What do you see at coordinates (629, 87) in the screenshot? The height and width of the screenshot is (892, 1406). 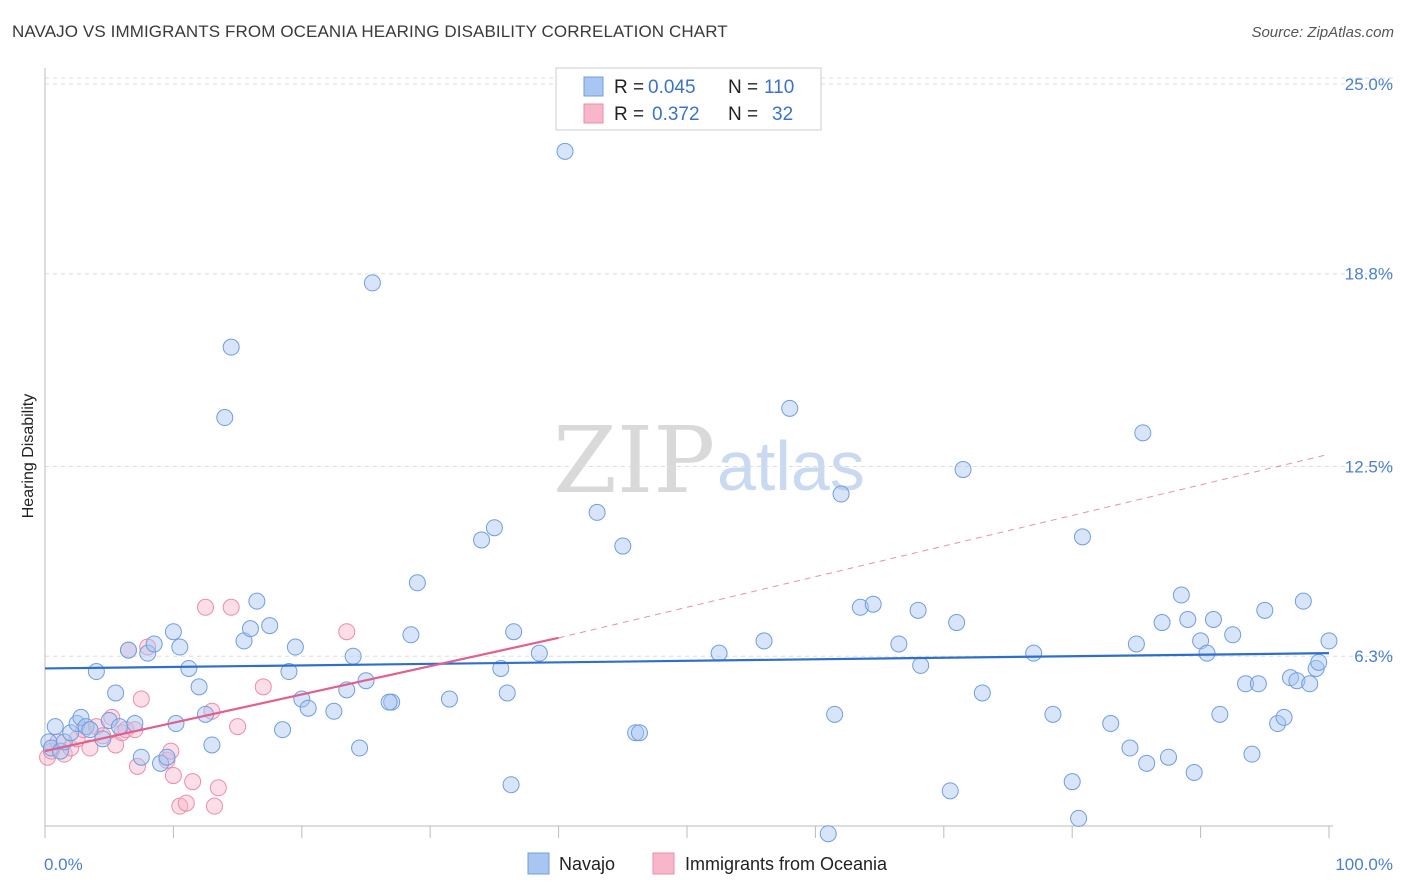 I see `legend-r-label-navajo: R =` at bounding box center [629, 87].